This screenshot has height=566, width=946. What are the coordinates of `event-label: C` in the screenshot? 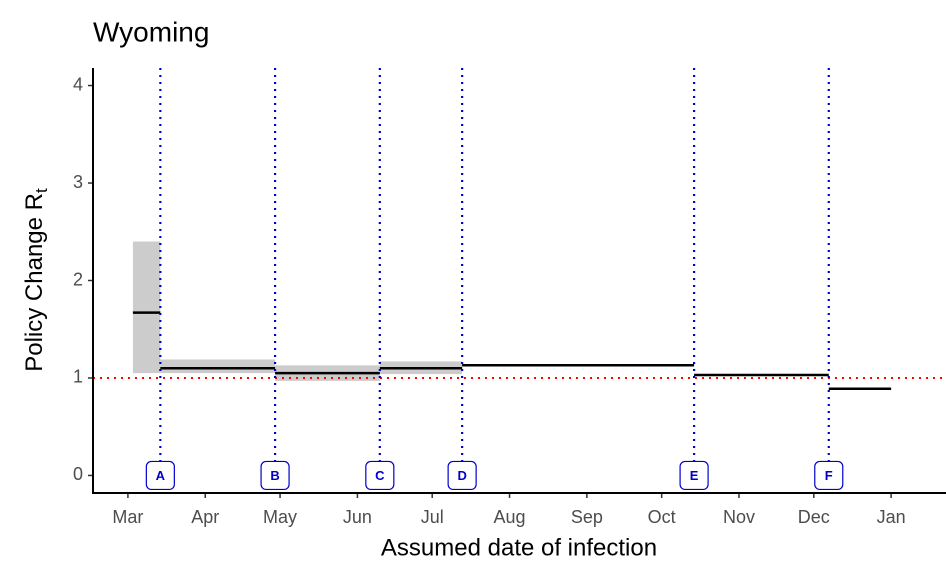 It's located at (380, 475).